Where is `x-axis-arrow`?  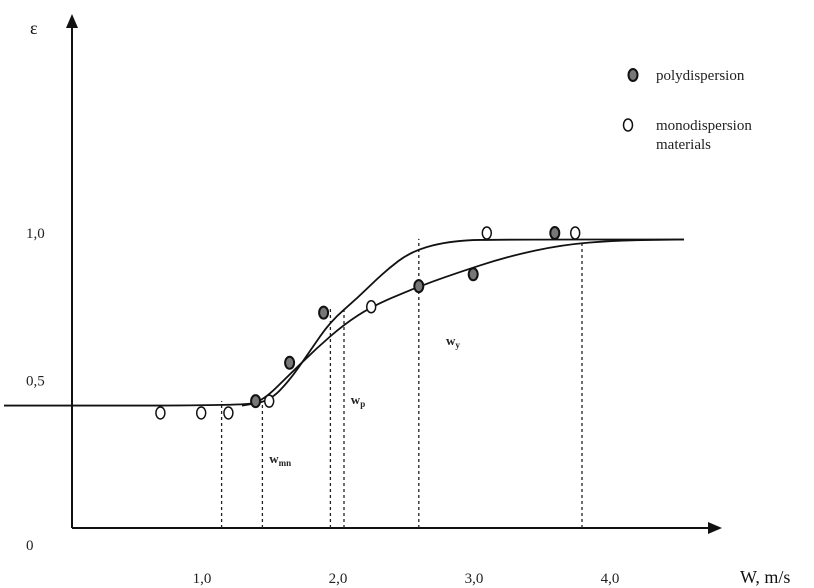
x-axis-arrow is located at coordinates (715, 528).